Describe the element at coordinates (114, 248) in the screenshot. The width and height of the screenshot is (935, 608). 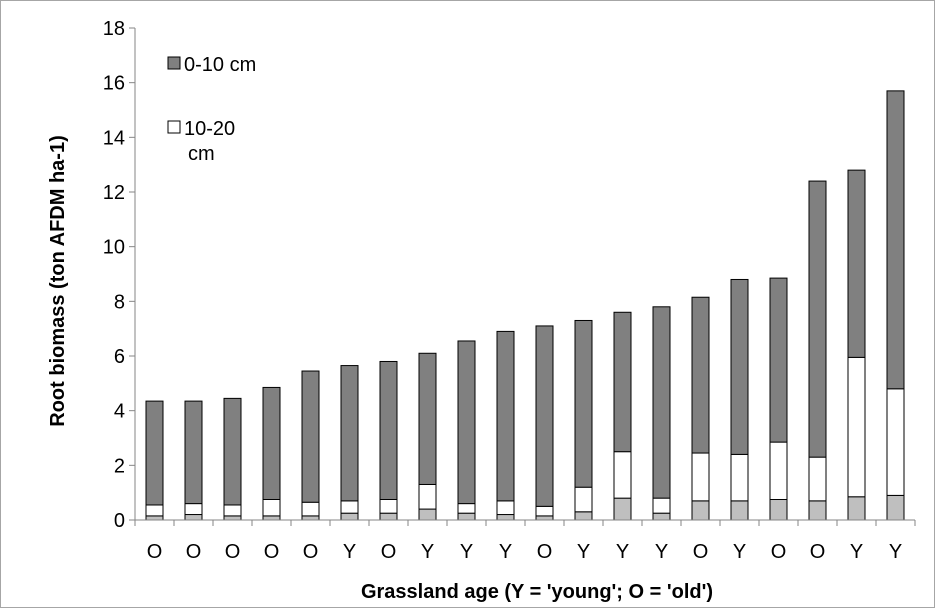
I see `y-tick-label: 10` at that location.